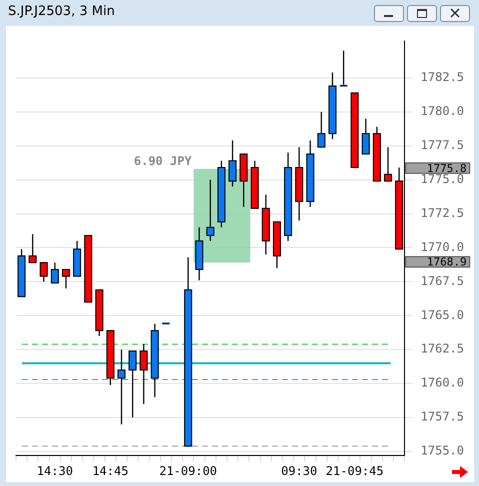 The image size is (479, 486). What do you see at coordinates (188, 471) in the screenshot?
I see `x-tick-label: 21-09:00` at bounding box center [188, 471].